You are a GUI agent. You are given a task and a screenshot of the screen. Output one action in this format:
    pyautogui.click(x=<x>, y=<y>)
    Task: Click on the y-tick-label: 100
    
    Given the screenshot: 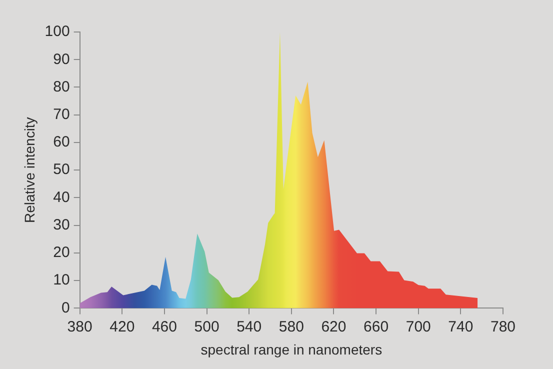 What is the action you would take?
    pyautogui.click(x=57, y=31)
    